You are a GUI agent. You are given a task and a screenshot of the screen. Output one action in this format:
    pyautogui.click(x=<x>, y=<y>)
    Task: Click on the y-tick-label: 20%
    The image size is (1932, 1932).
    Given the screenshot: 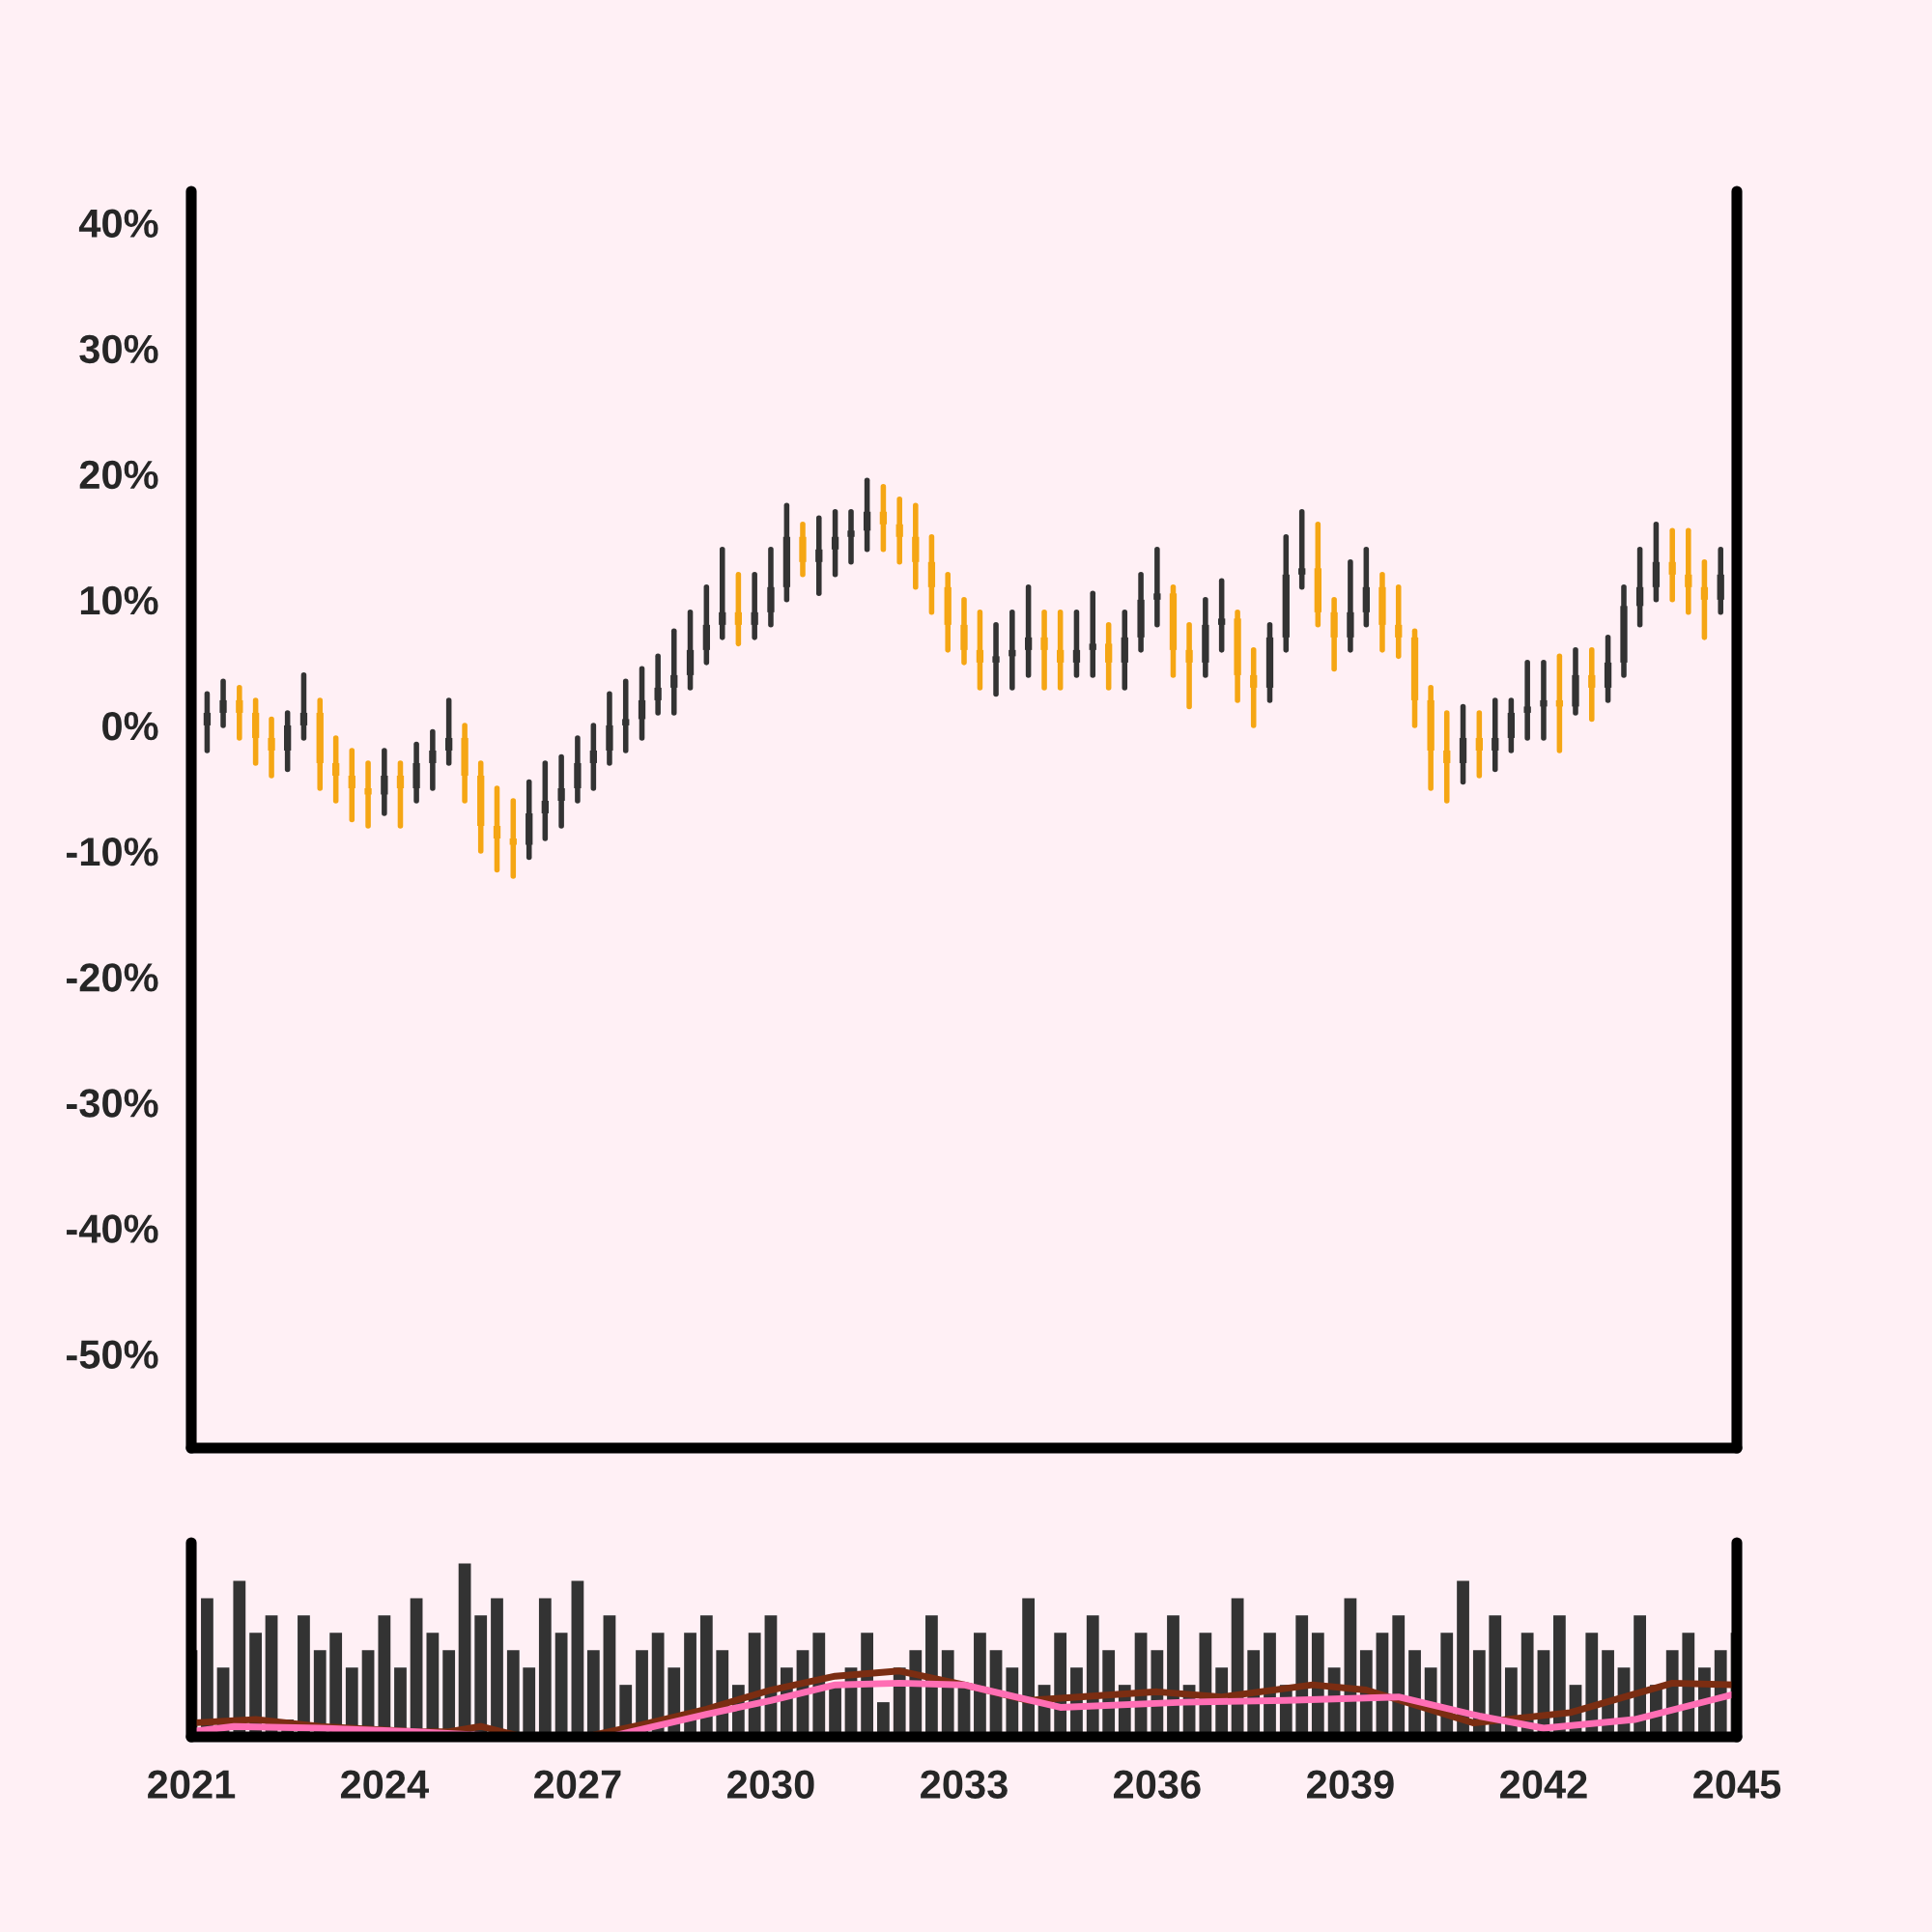 What is the action you would take?
    pyautogui.click(x=118, y=475)
    